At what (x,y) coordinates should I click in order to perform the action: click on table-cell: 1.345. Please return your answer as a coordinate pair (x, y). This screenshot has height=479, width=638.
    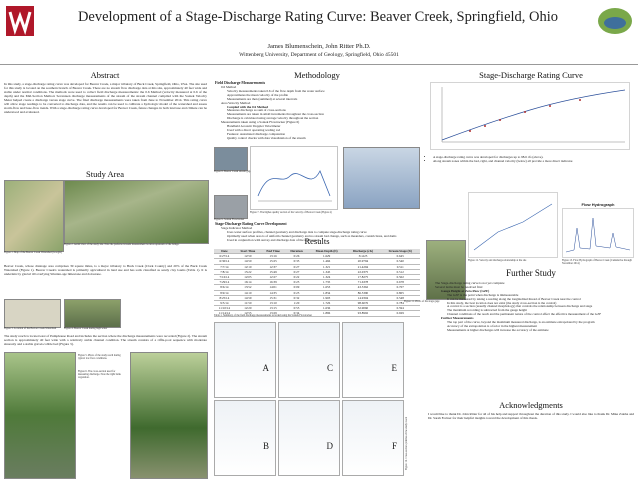
    Looking at the image, I should click on (326, 272).